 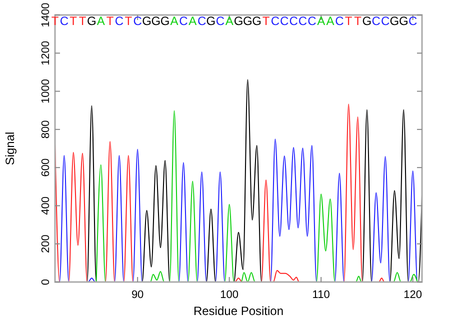 I want to click on y-tick-label: 200, so click(x=46, y=244).